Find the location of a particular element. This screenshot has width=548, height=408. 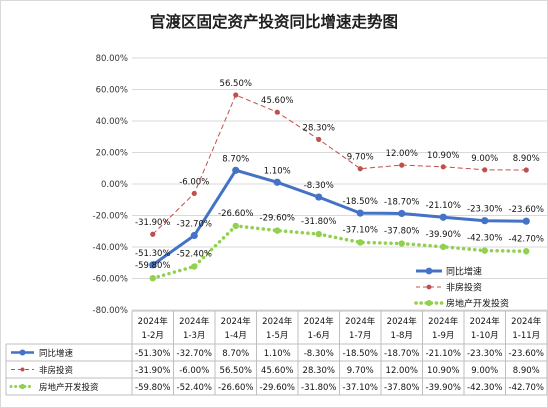

data-label: -51.30% is located at coordinates (152, 254).